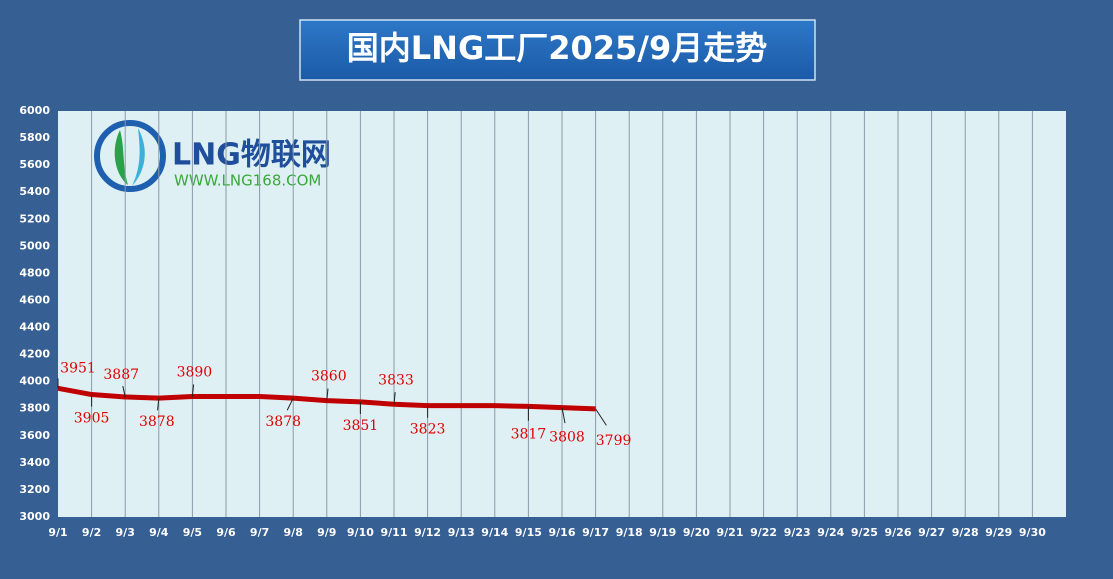  What do you see at coordinates (898, 532) in the screenshot?
I see `x-tick-label: 9/26` at bounding box center [898, 532].